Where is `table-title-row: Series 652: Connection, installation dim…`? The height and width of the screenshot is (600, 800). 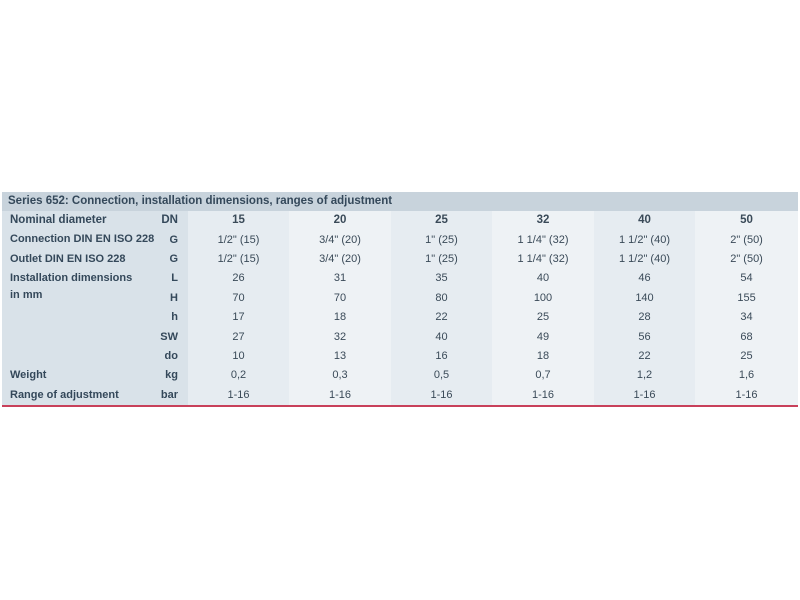
table-title-row: Series 652: Connection, installation dim… is located at coordinates (400, 201).